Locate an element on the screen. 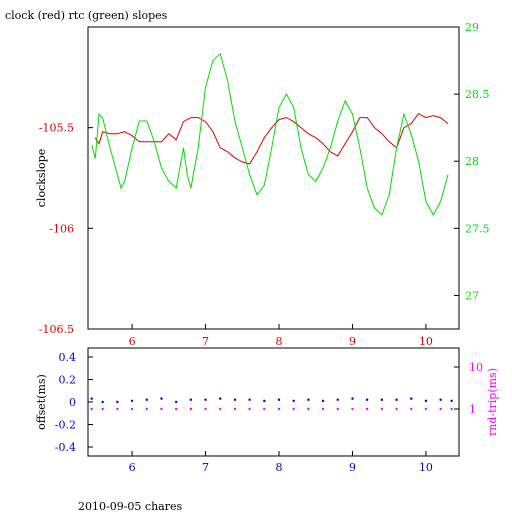 This screenshot has width=512, height=512. top-x-tick-label: 6 is located at coordinates (132, 341).